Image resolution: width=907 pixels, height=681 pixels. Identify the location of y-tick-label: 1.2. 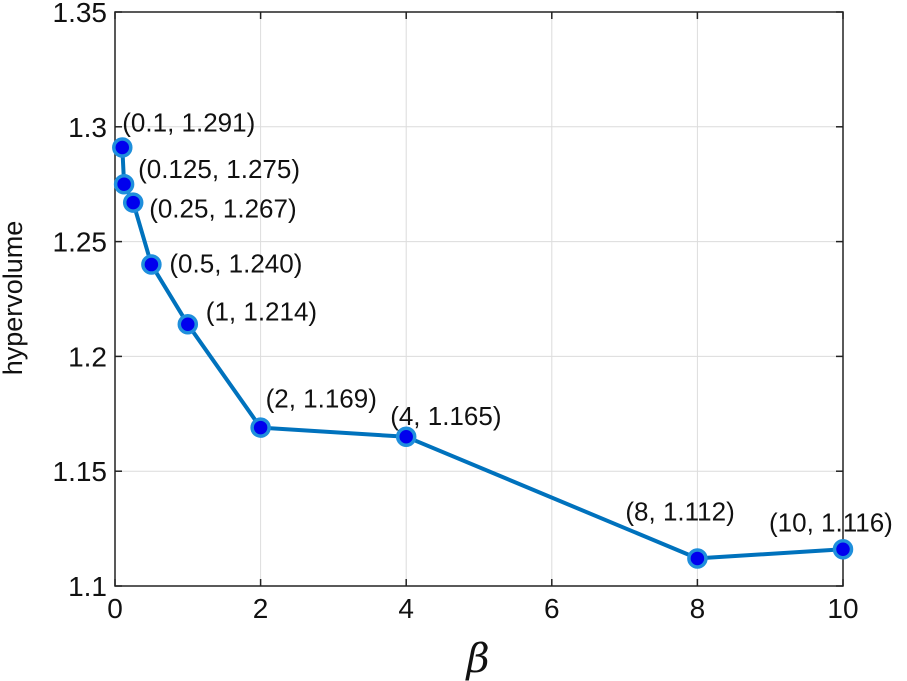
(87, 356).